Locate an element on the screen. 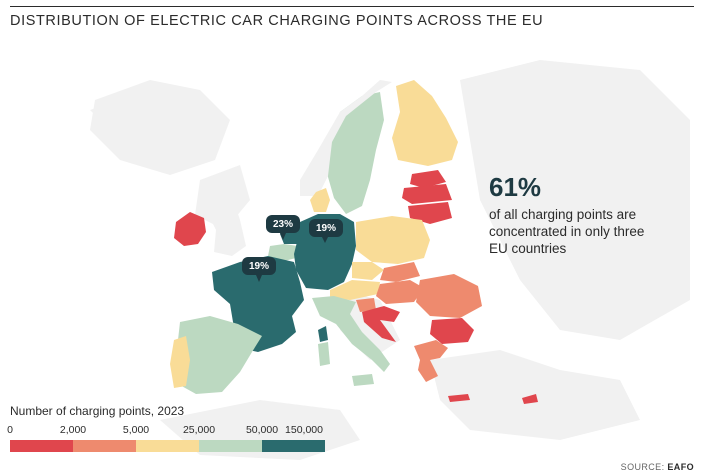 This screenshot has width=702, height=476. country-hungary is located at coordinates (400, 292).